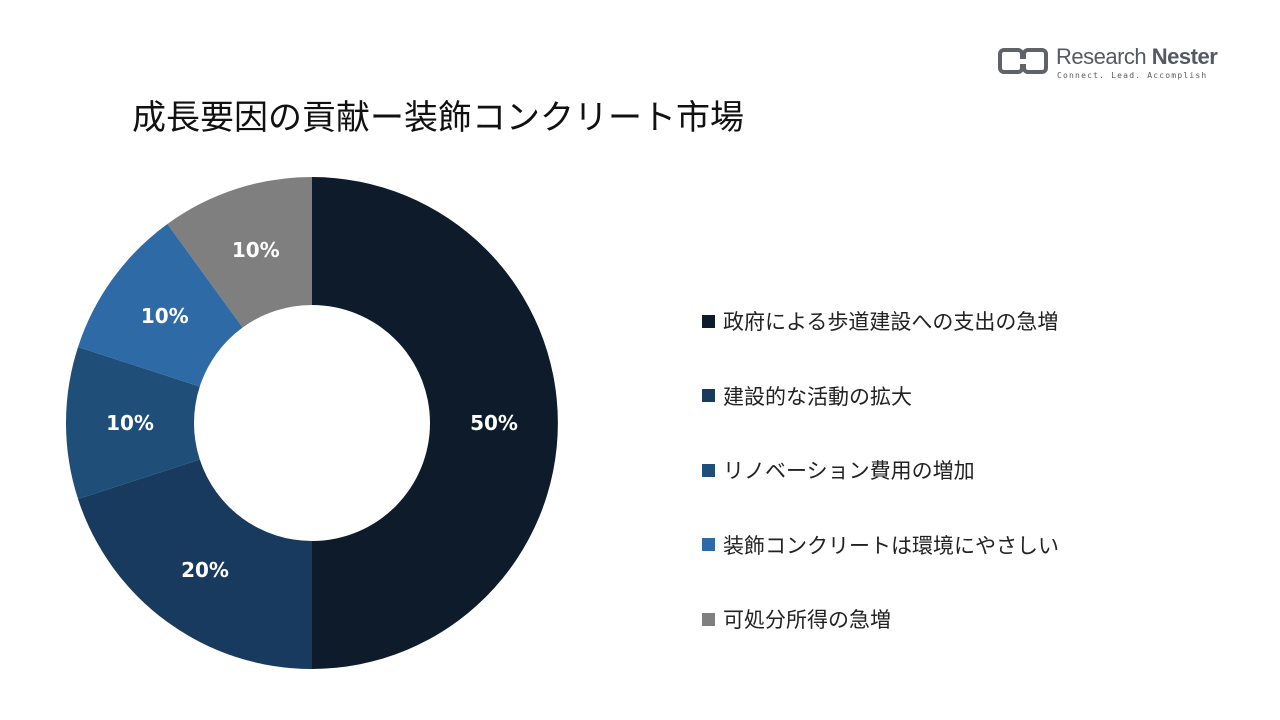  Describe the element at coordinates (165, 316) in the screenshot. I see `slice-value-label-4: 10%` at that location.